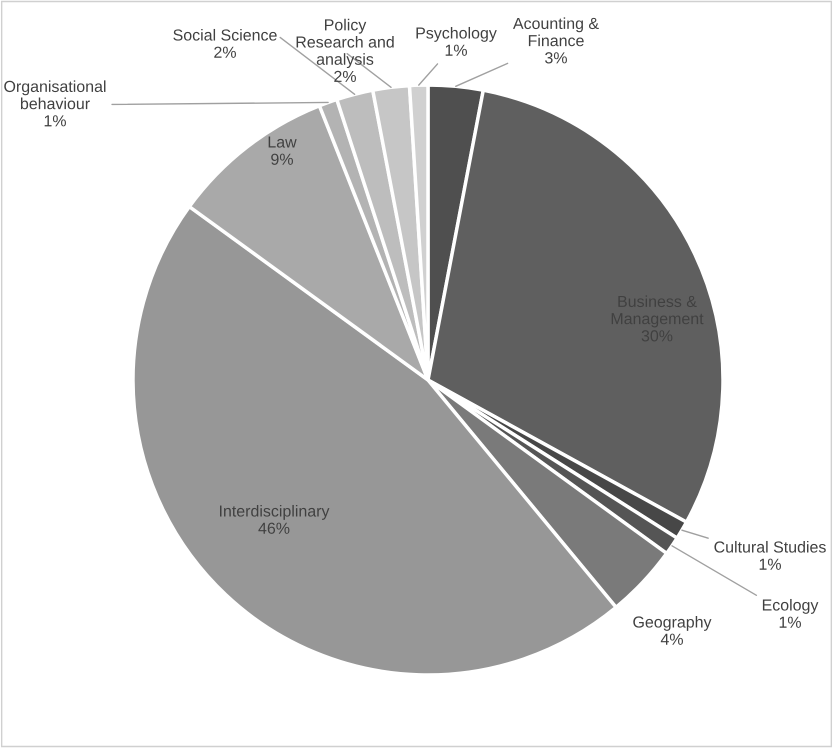  I want to click on slice-label: Social Science, so click(225, 34).